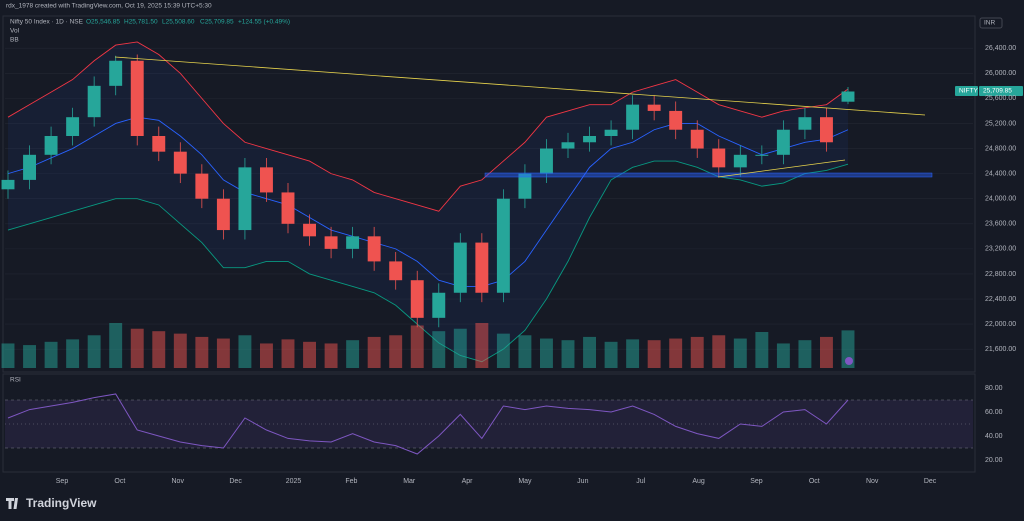 The image size is (1024, 521). Describe the element at coordinates (994, 460) in the screenshot. I see `rsi-tick-label: 20.00` at that location.